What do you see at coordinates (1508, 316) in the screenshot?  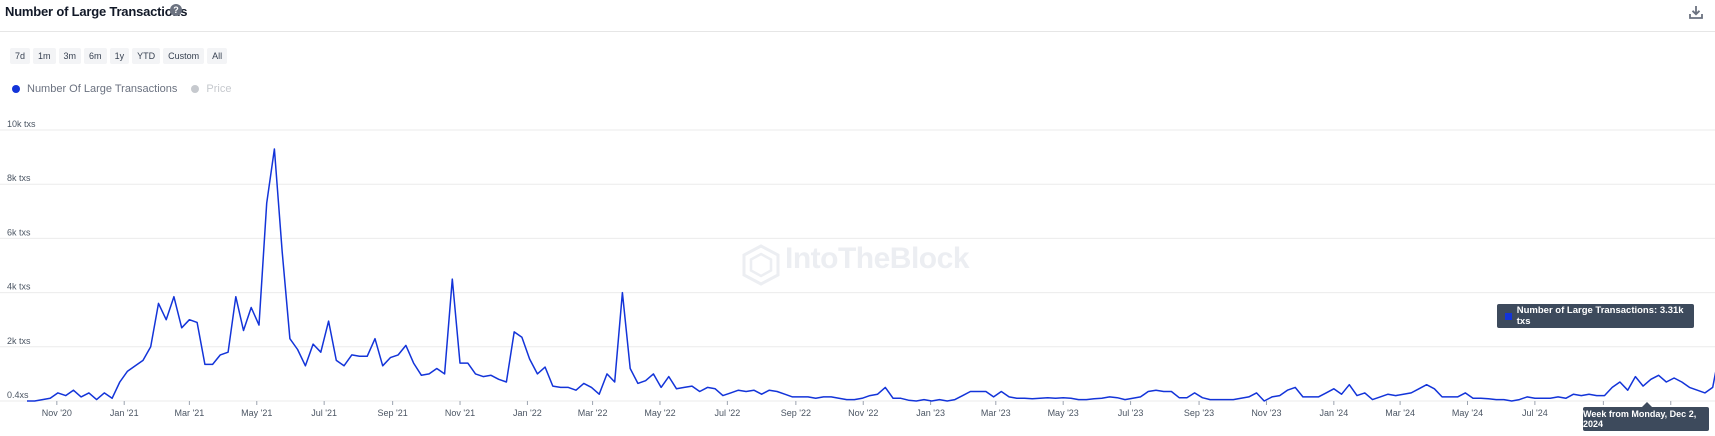 I see `tooltip-swatch-icon` at bounding box center [1508, 316].